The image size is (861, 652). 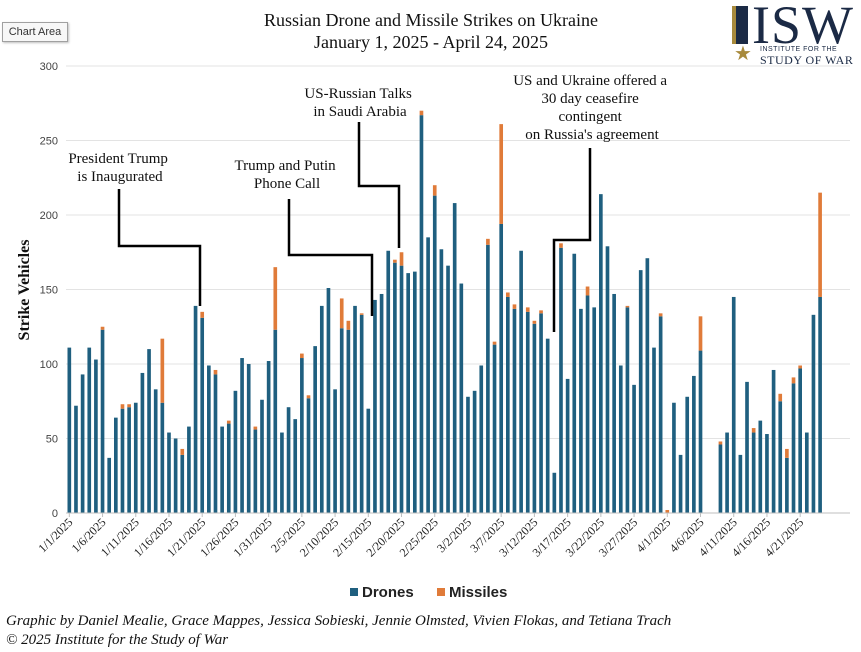 I want to click on chart-area-button: Chart Area, so click(x=35, y=32).